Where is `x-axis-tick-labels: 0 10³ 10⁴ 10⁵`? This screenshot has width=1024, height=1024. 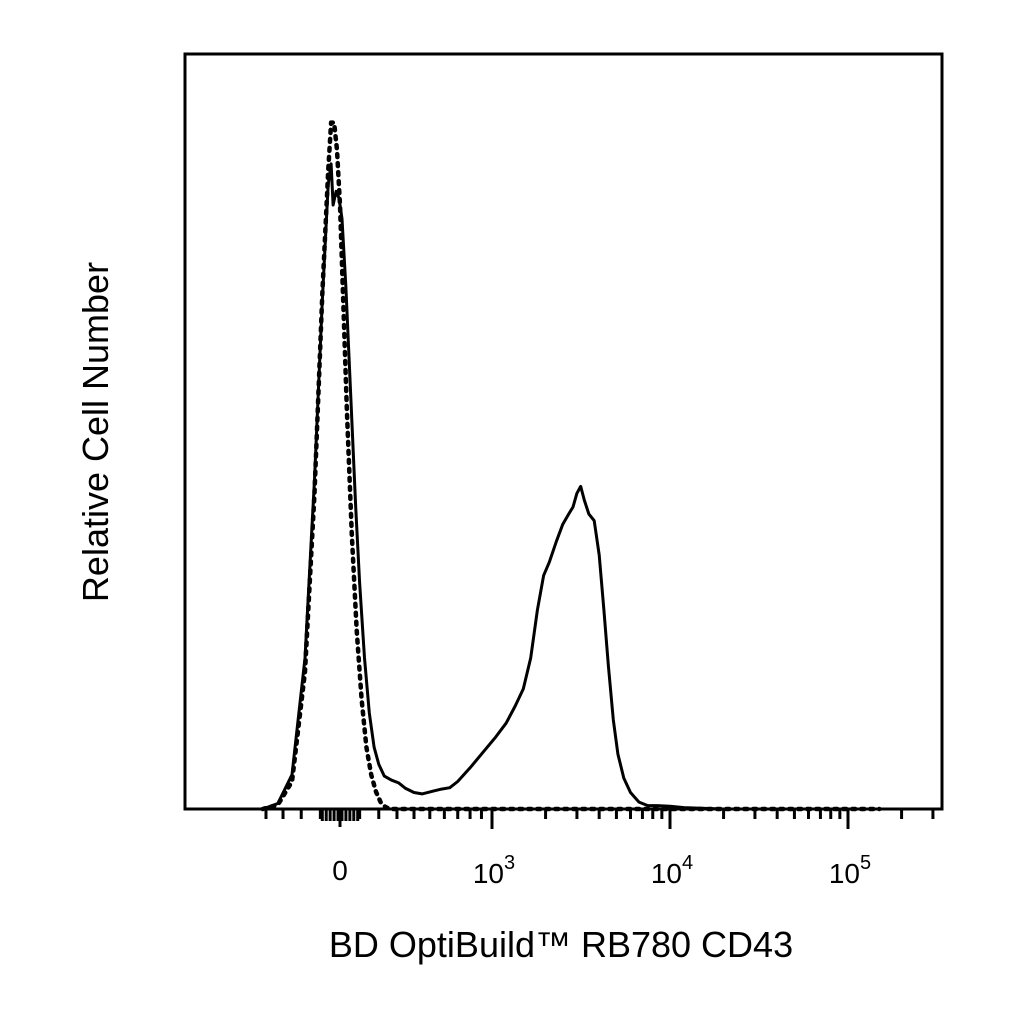 x-axis-tick-labels: 0 10³ 10⁴ 10⁵ is located at coordinates (601, 870).